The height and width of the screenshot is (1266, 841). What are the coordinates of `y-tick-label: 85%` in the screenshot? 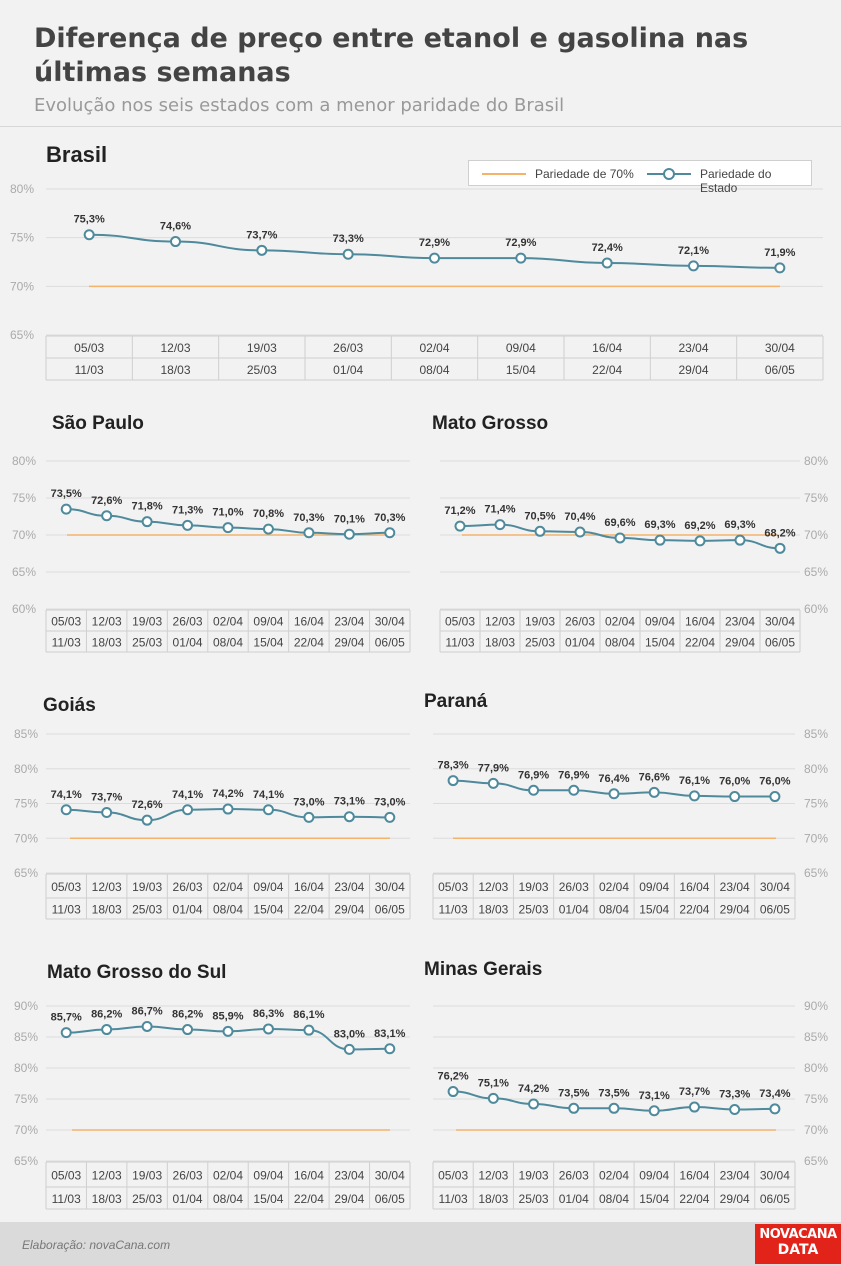 It's located at (816, 1037).